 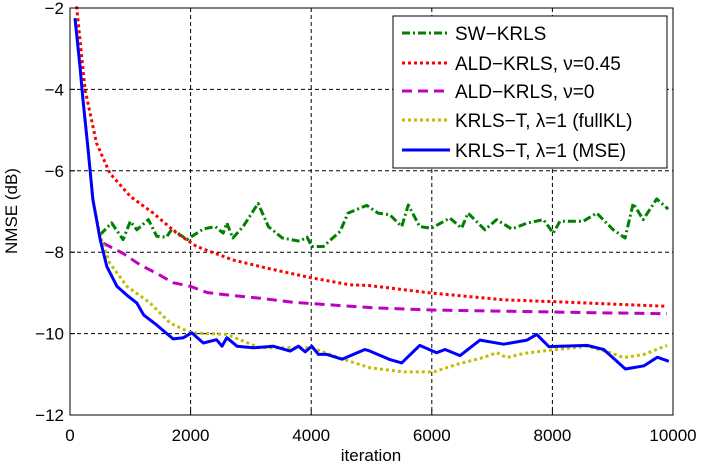 What do you see at coordinates (432, 435) in the screenshot?
I see `x-tick-label: 6000` at bounding box center [432, 435].